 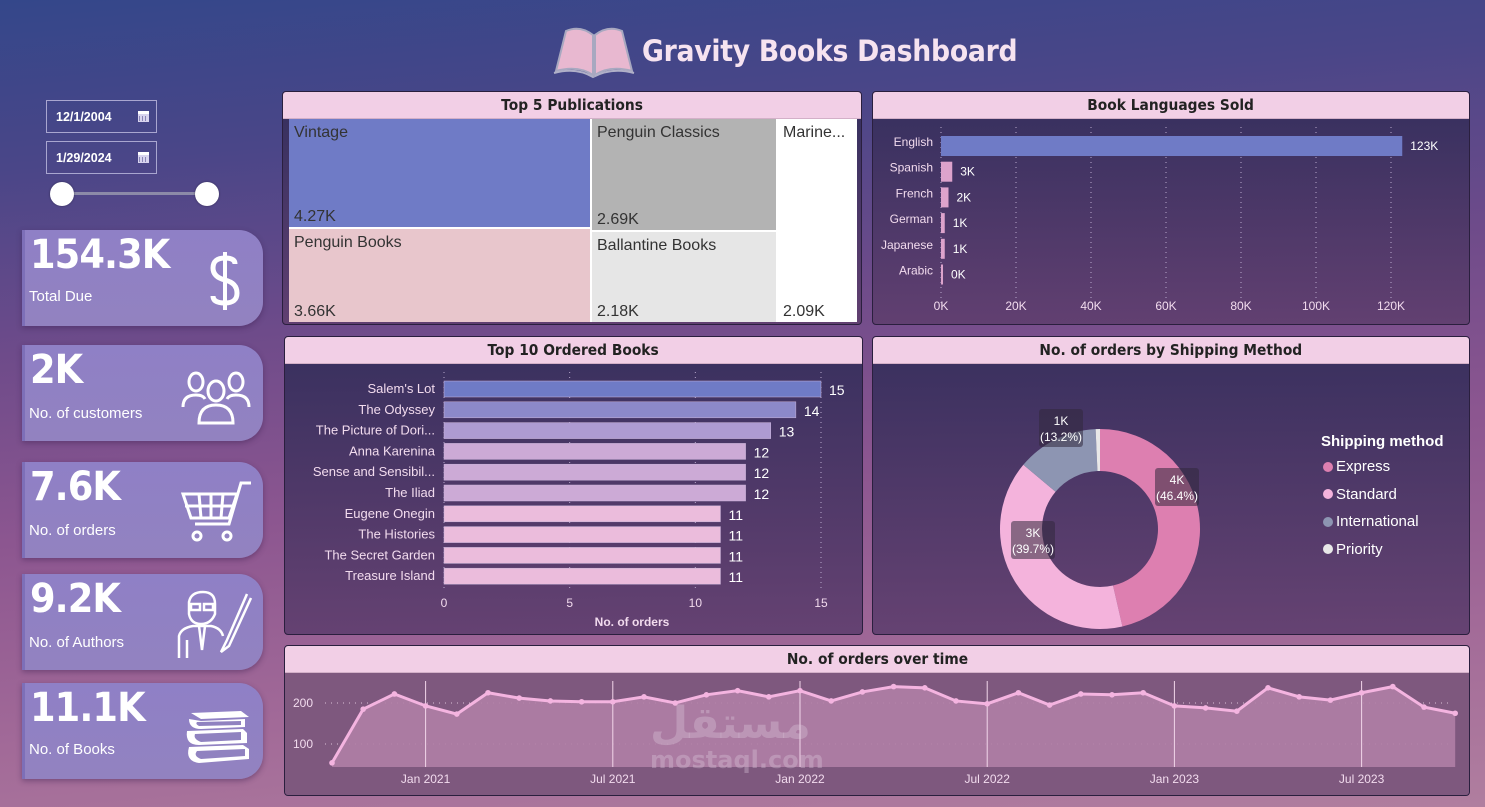 What do you see at coordinates (142, 622) in the screenshot?
I see `kpi-authors: 9.2K No. of Authors` at bounding box center [142, 622].